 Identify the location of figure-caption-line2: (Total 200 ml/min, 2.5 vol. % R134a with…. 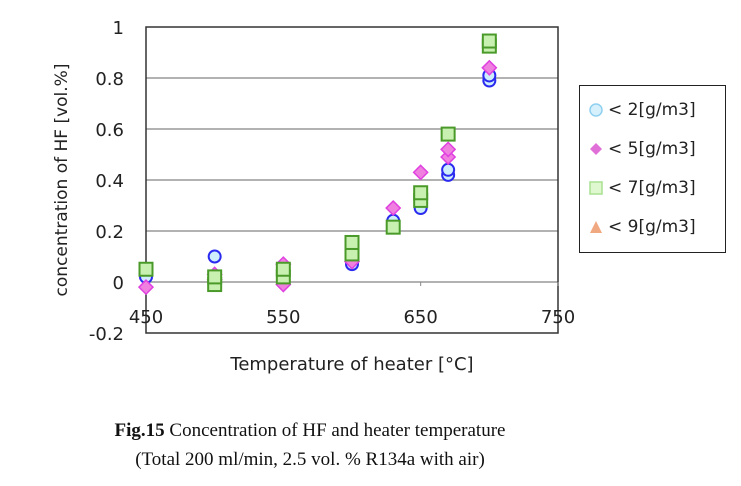
(310, 459).